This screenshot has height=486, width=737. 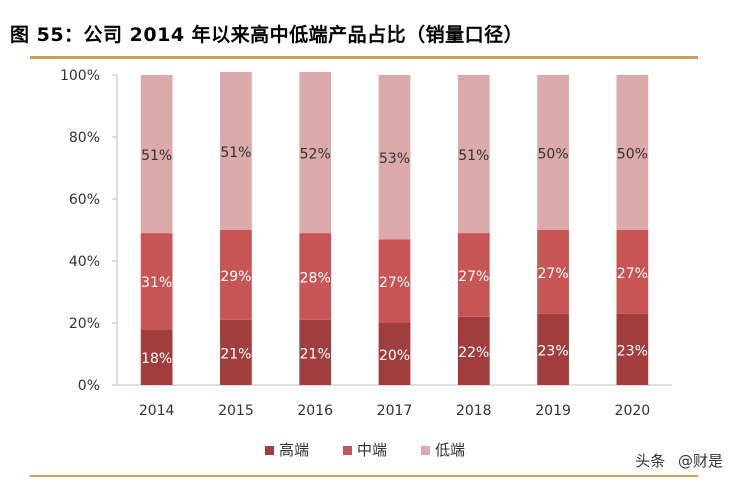 I want to click on x-tick-label: 2016, so click(x=315, y=411).